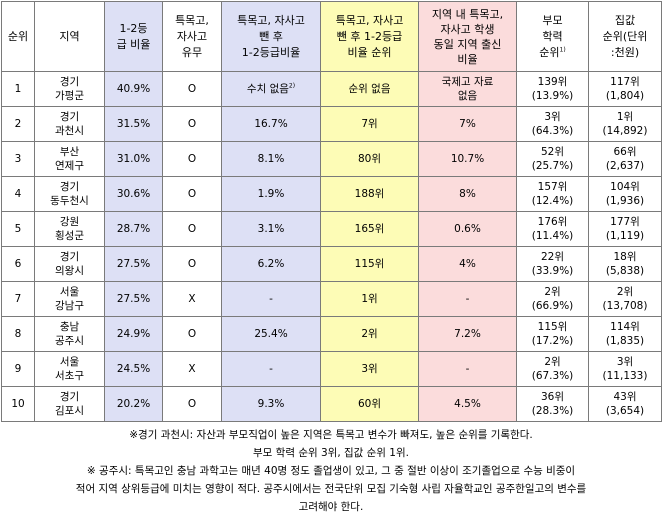 Image resolution: width=662 pixels, height=516 pixels. What do you see at coordinates (467, 89) in the screenshot?
I see `cell-local-ratio: 국제고 자료 없음` at bounding box center [467, 89].